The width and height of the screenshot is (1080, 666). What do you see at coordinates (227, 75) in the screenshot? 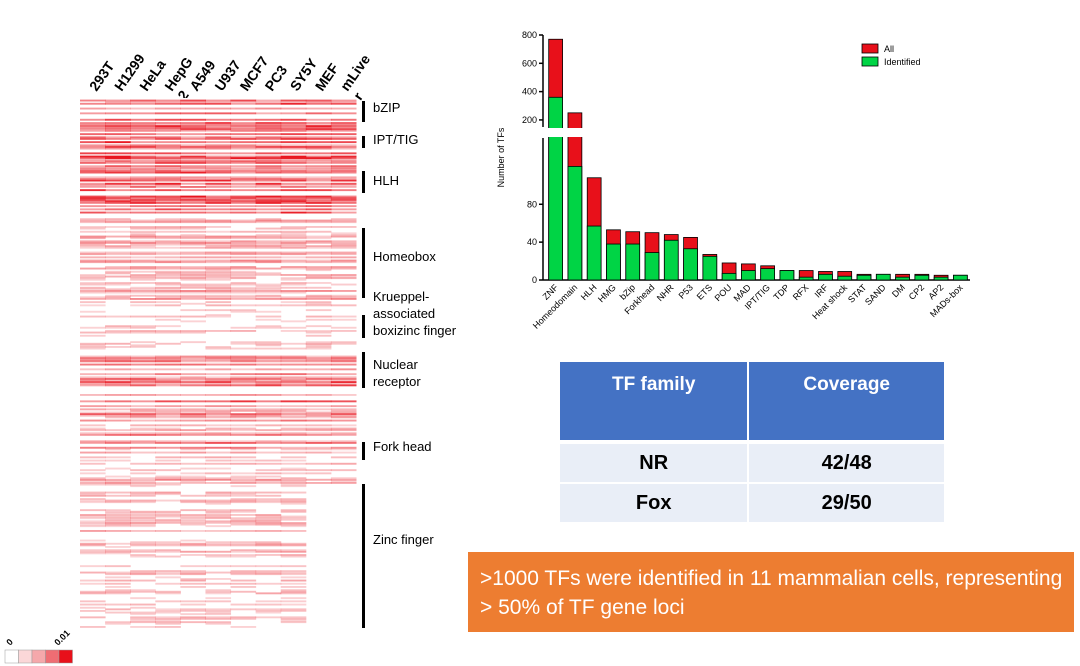
I see `heatmap-column-label: U937` at bounding box center [227, 75].